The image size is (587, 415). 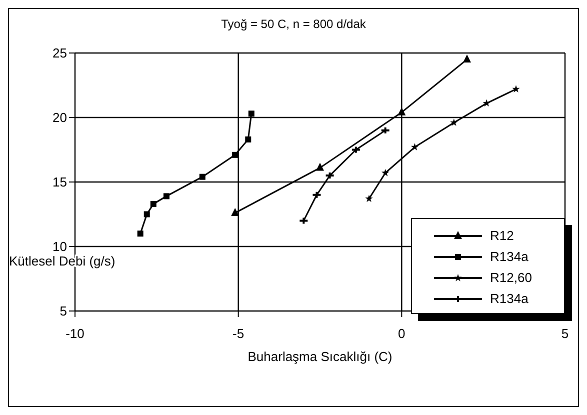 I want to click on legend-label: R12, so click(x=502, y=235).